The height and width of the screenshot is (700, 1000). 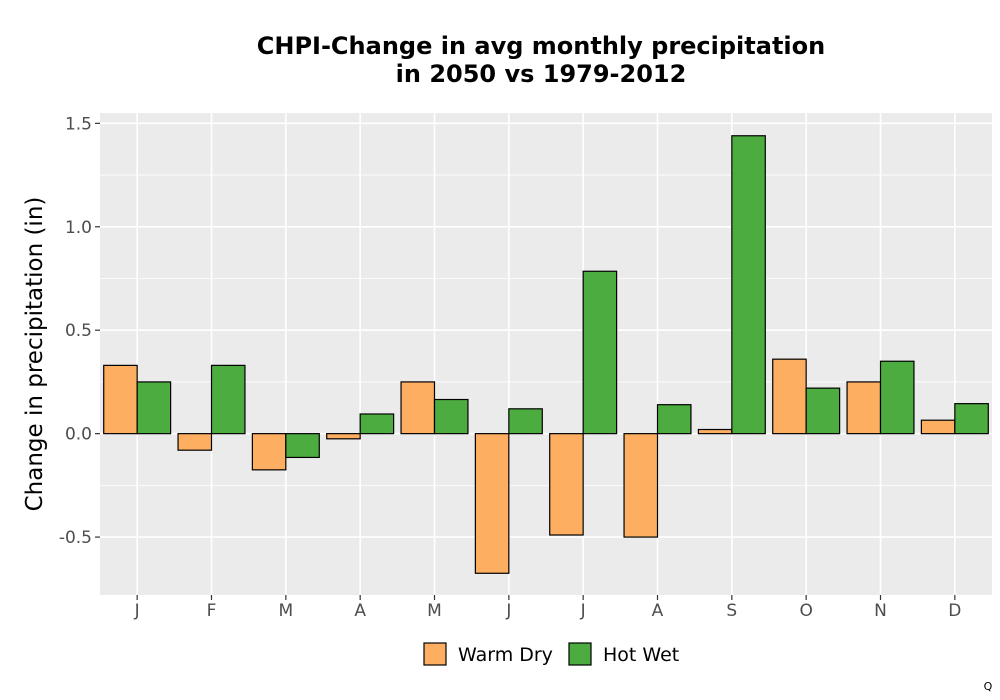 I want to click on y-axis-ticks: -0.5 0.0 0.5 1.0 1.5, so click(x=79, y=331).